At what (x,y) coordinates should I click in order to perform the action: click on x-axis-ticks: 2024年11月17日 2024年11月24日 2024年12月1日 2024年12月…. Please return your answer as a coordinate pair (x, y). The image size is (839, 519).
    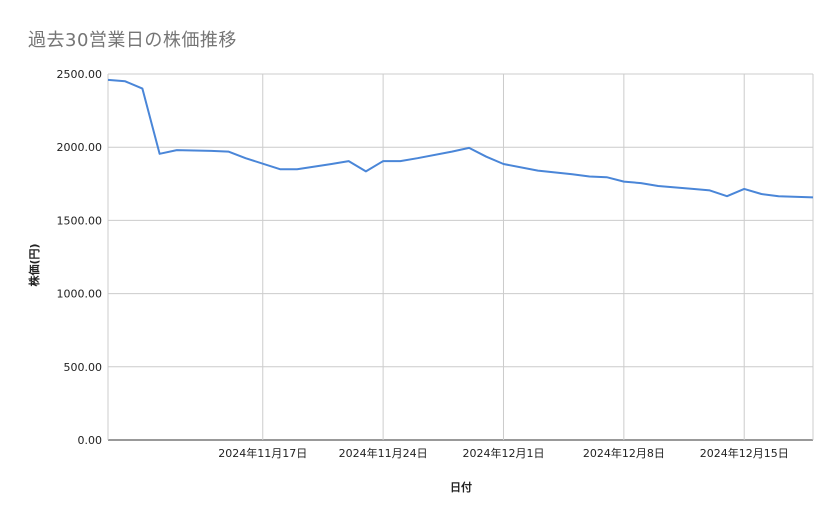
    Looking at the image, I should click on (503, 453).